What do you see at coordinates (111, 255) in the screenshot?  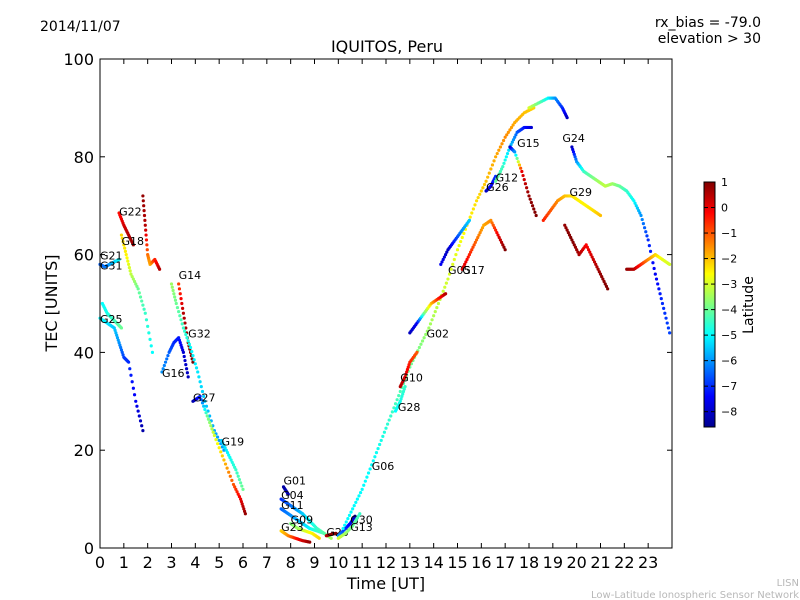 I see `satellite-label: G21` at bounding box center [111, 255].